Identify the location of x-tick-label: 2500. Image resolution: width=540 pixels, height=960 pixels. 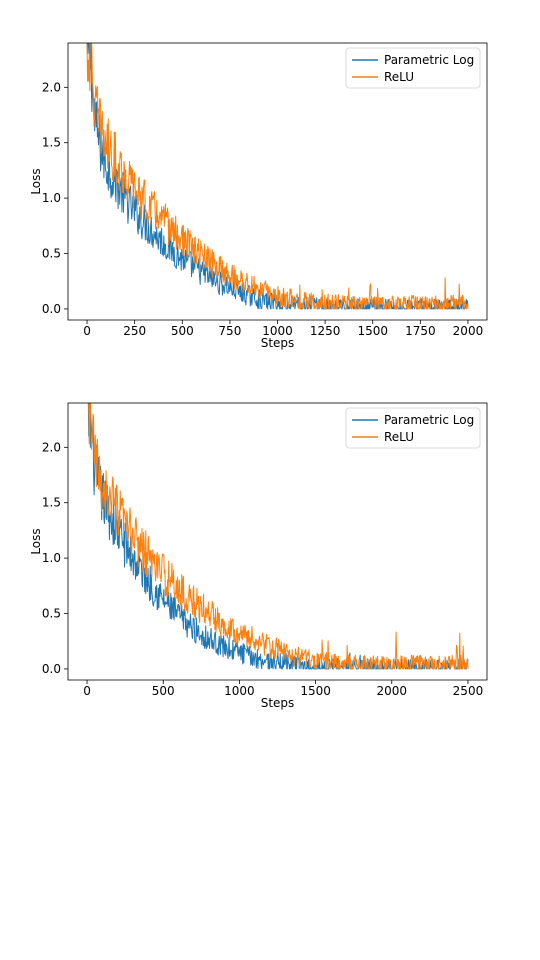
(468, 691).